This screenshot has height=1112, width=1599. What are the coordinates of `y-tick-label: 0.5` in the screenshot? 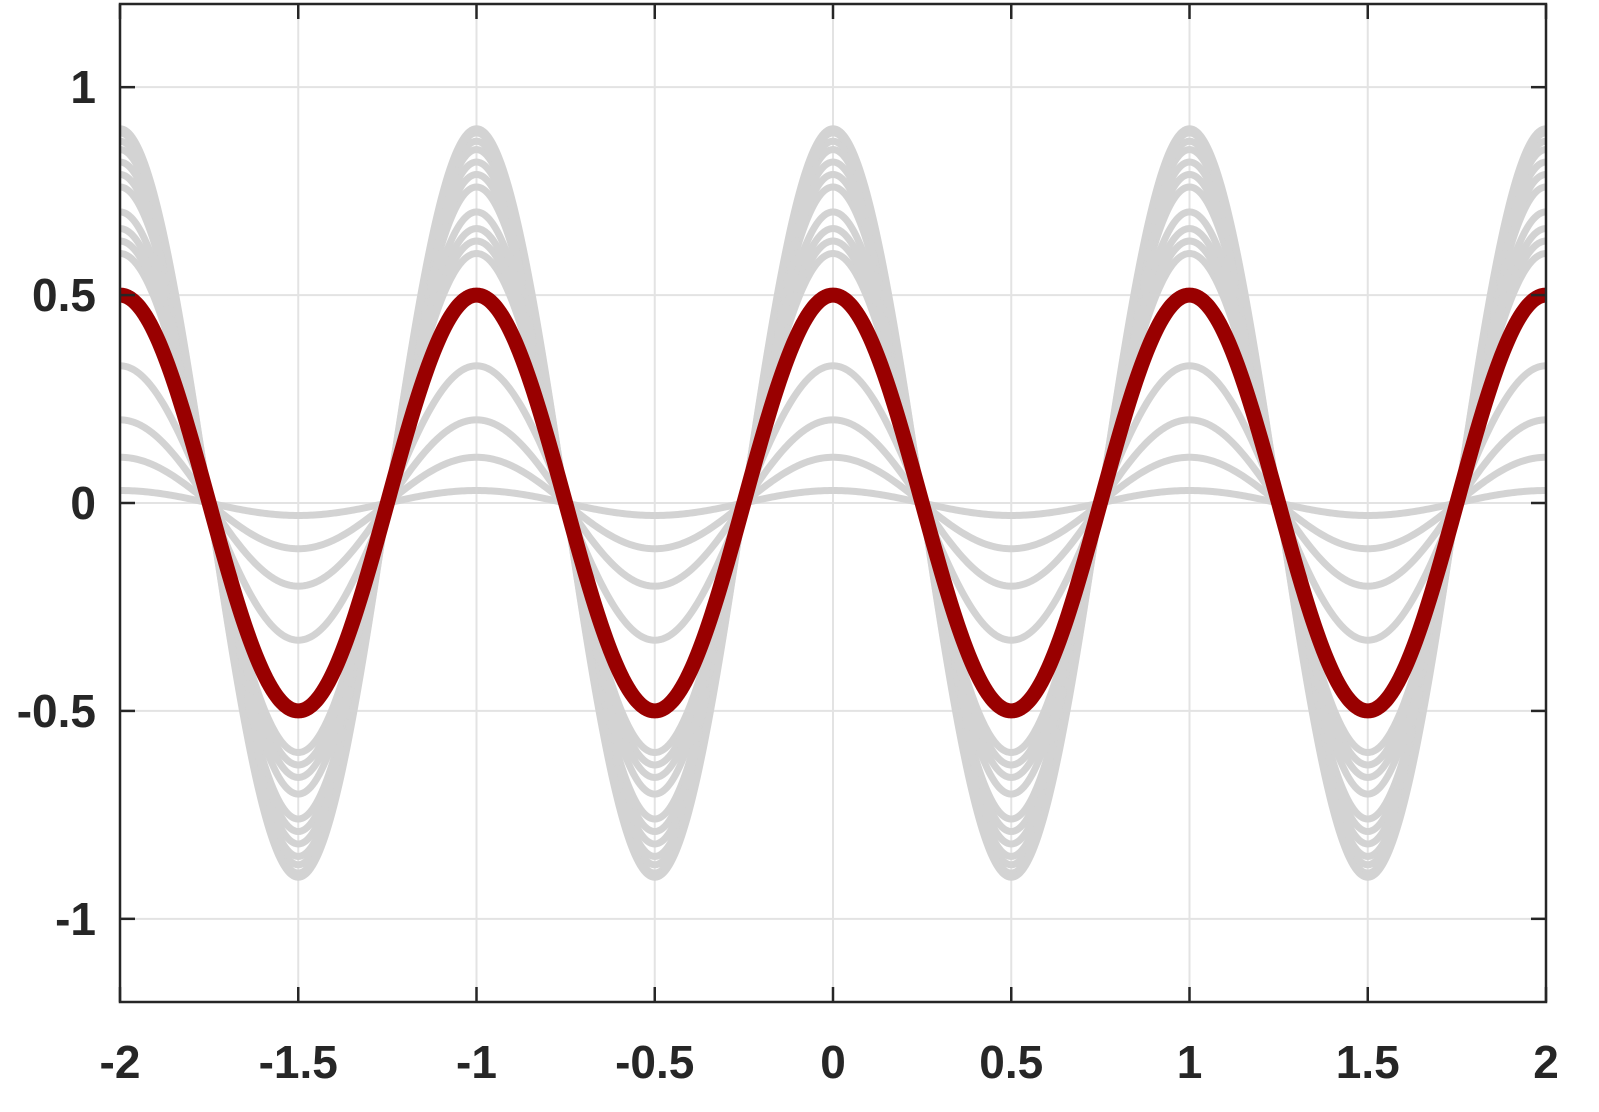 It's located at (64, 295).